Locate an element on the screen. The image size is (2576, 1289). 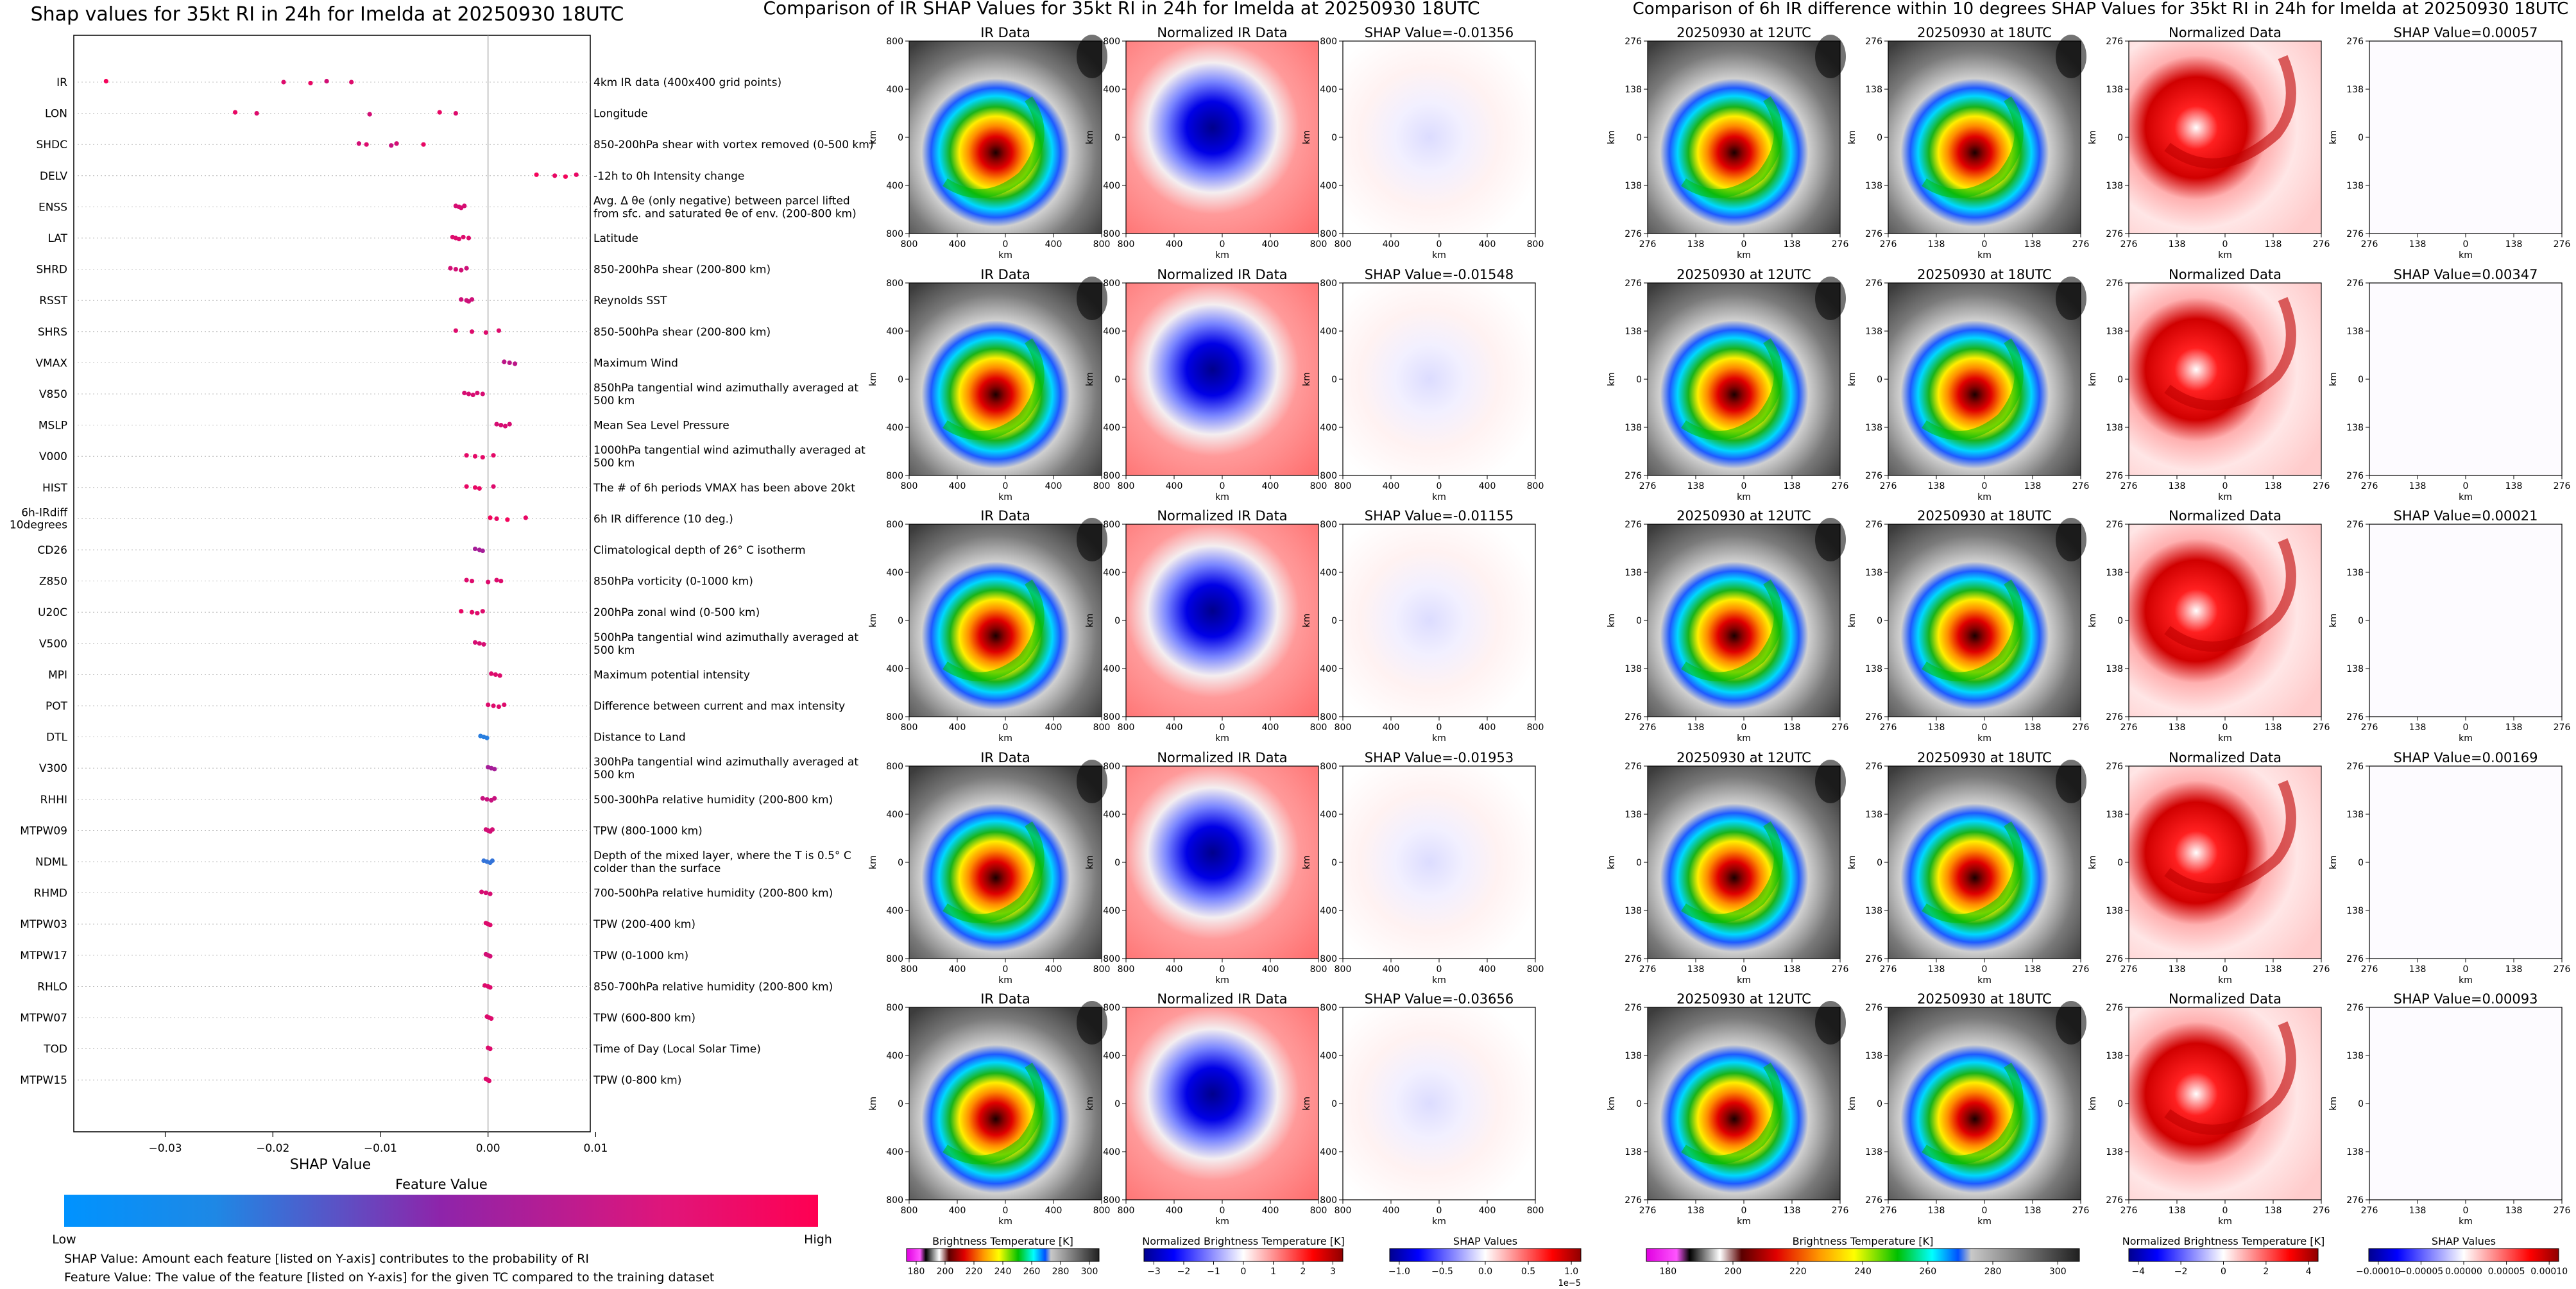
panel-title: IR Data is located at coordinates (1005, 999).